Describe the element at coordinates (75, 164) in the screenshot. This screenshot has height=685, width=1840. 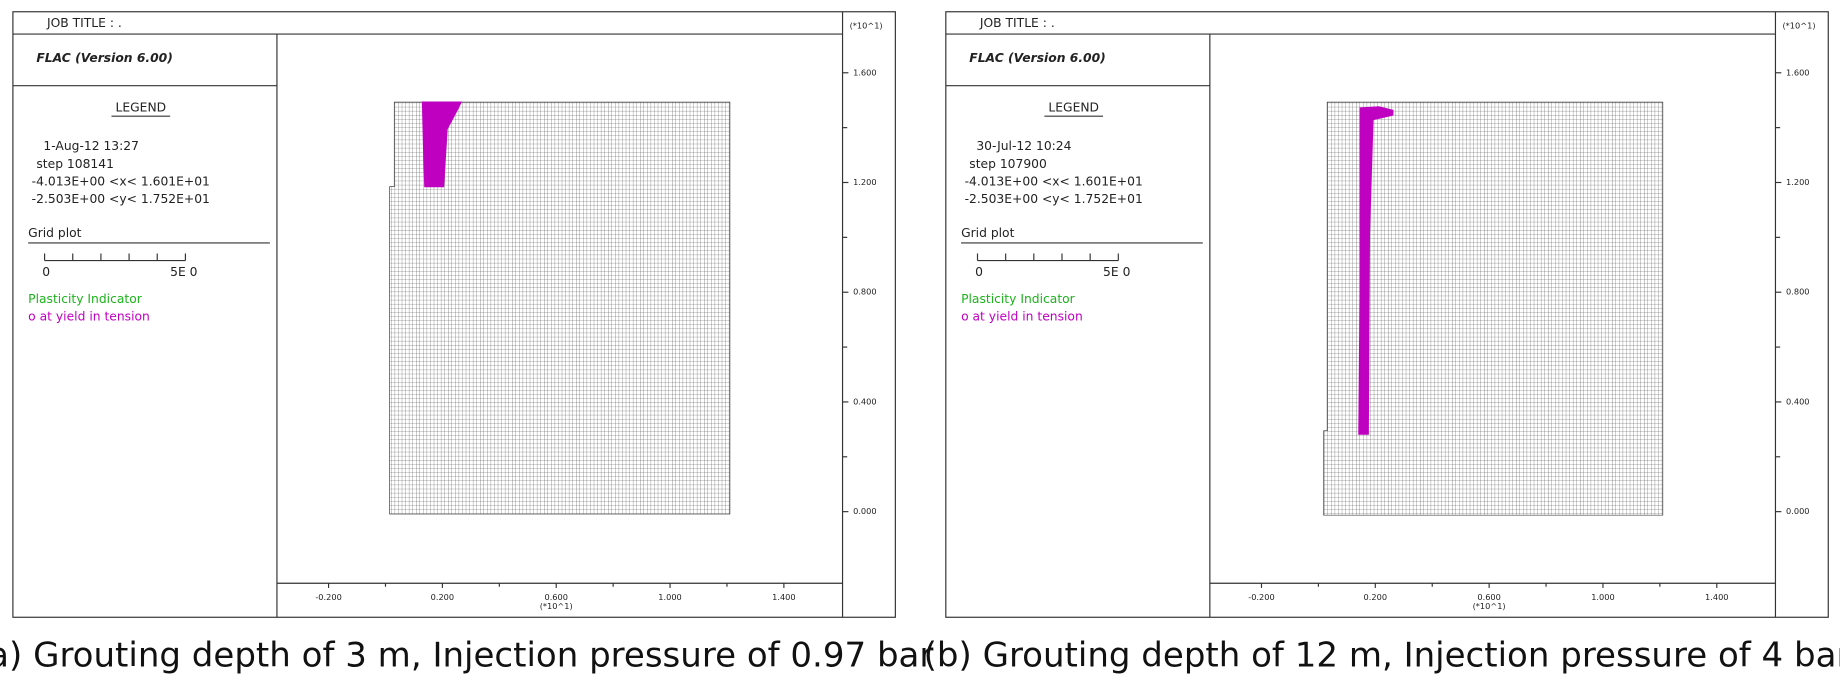
I see `step: step 108141` at that location.